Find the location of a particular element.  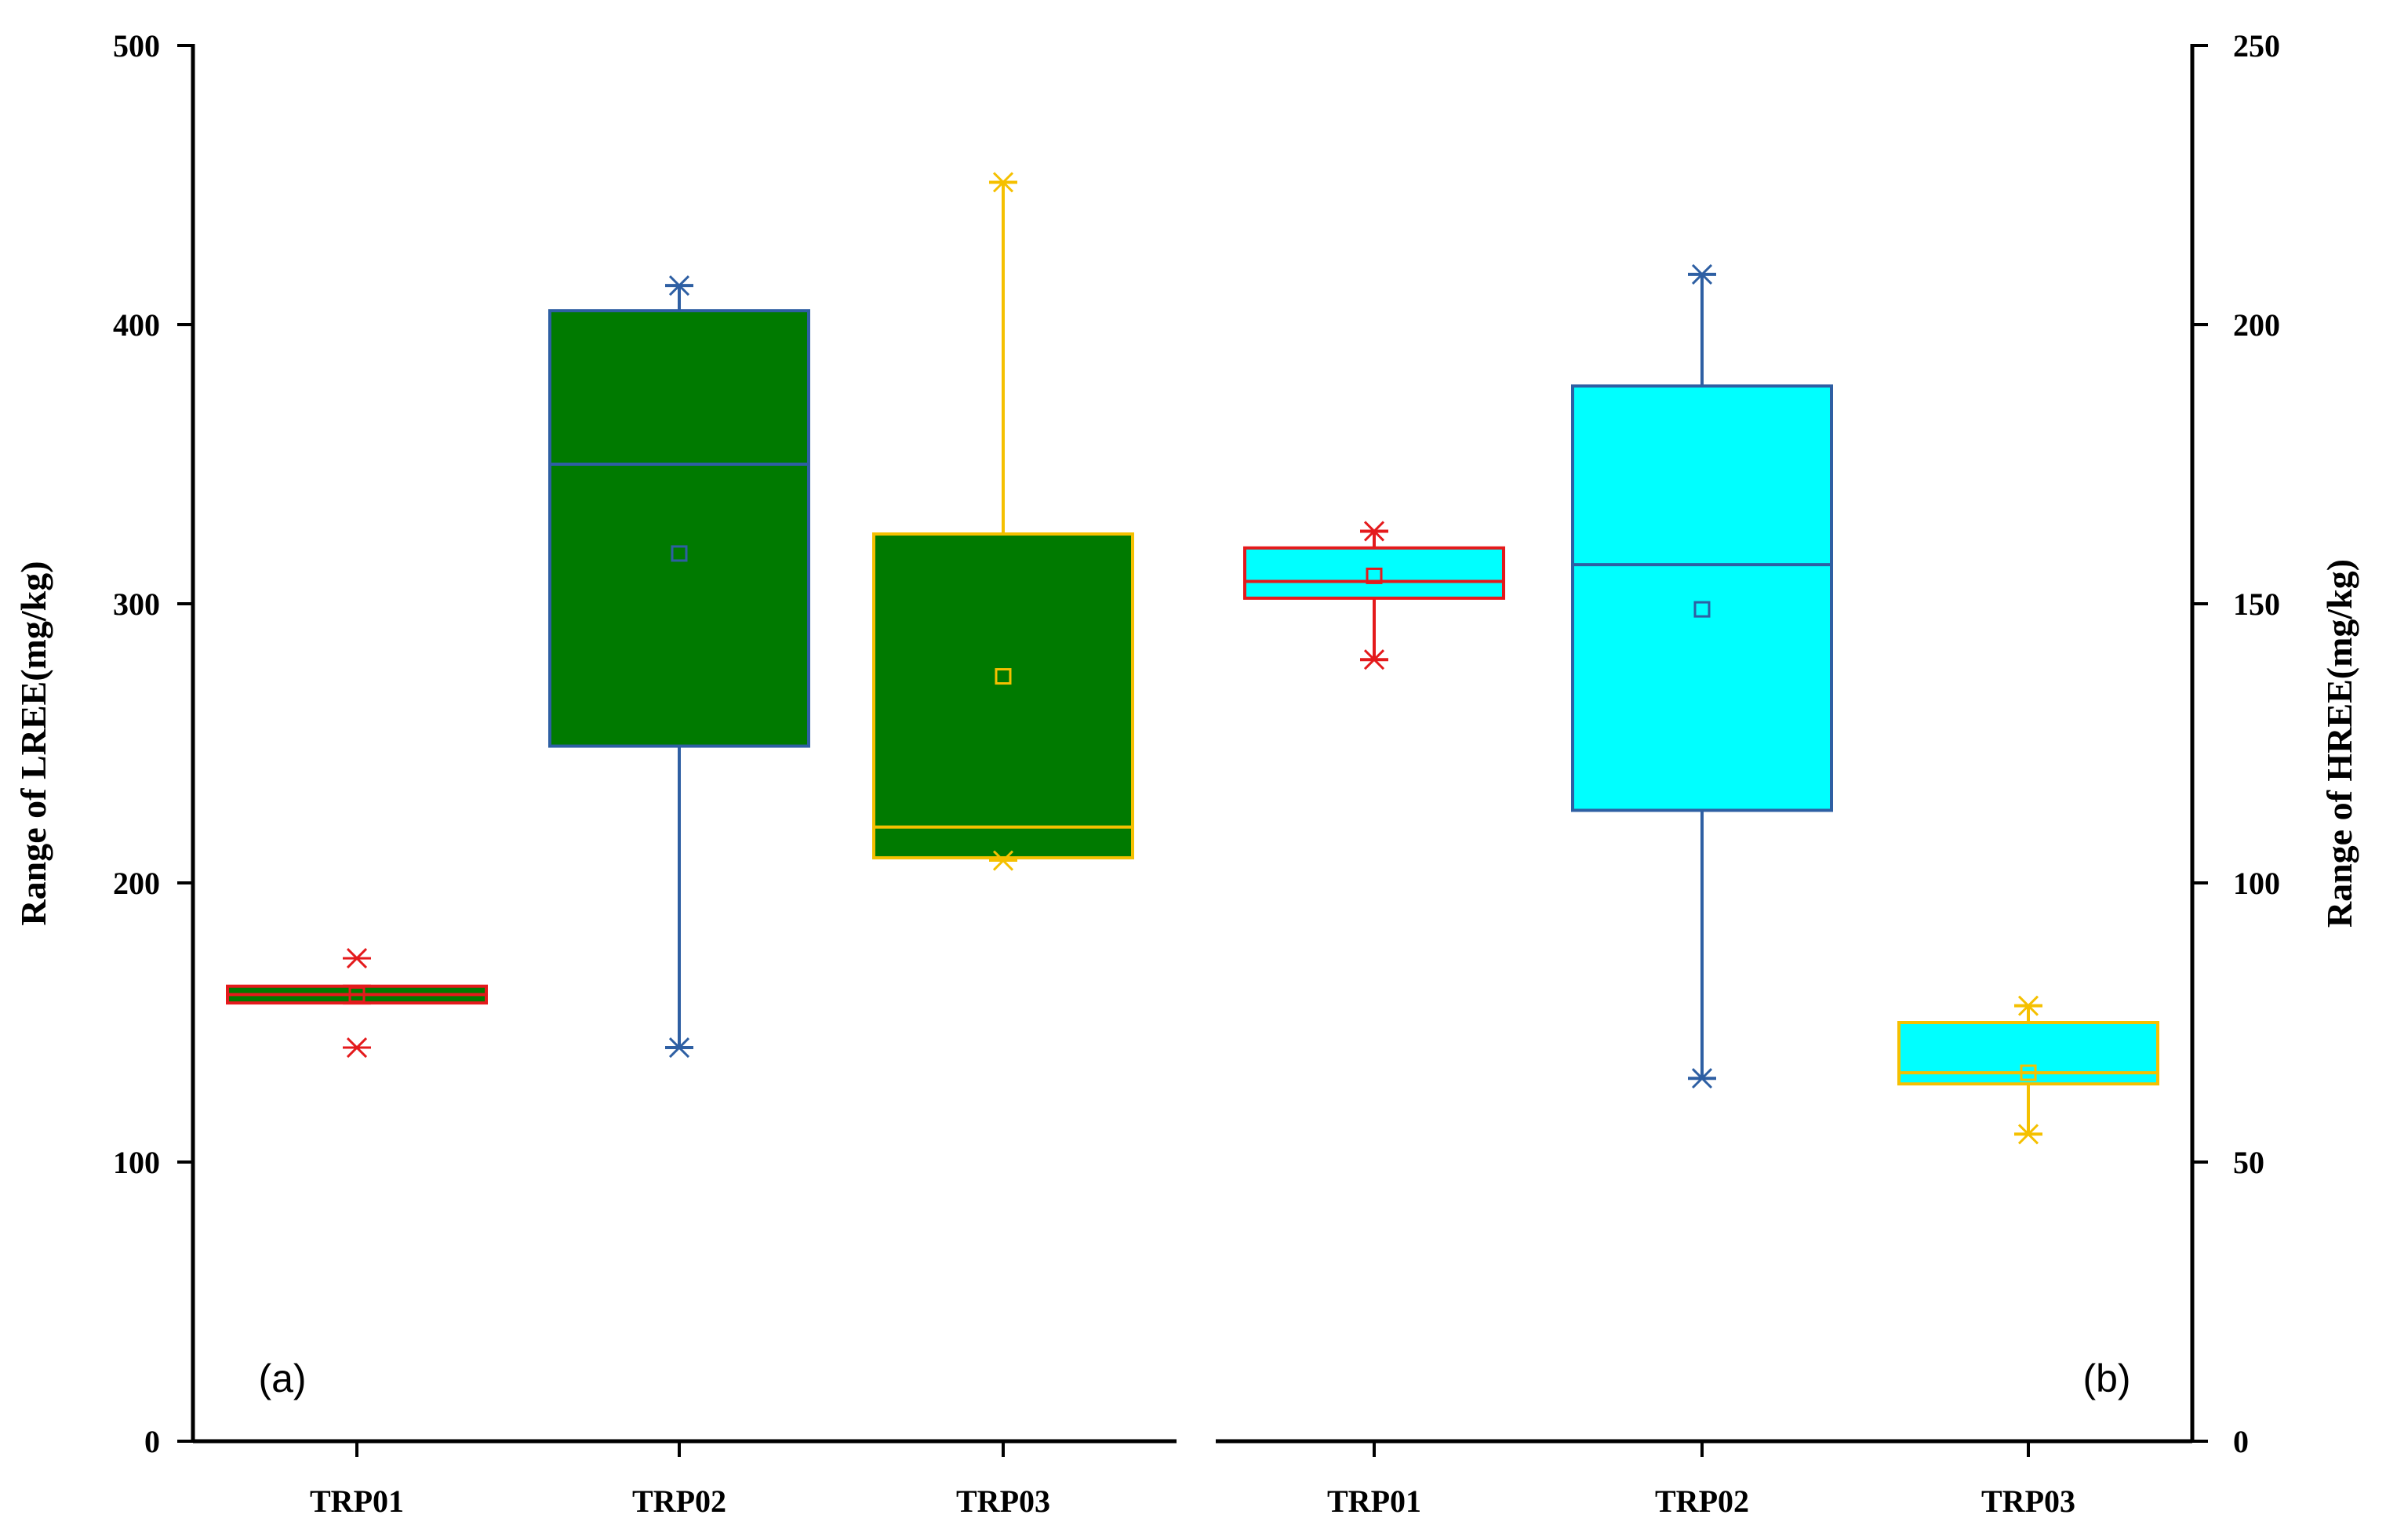

box-2-TRP03 is located at coordinates (2028, 1070).